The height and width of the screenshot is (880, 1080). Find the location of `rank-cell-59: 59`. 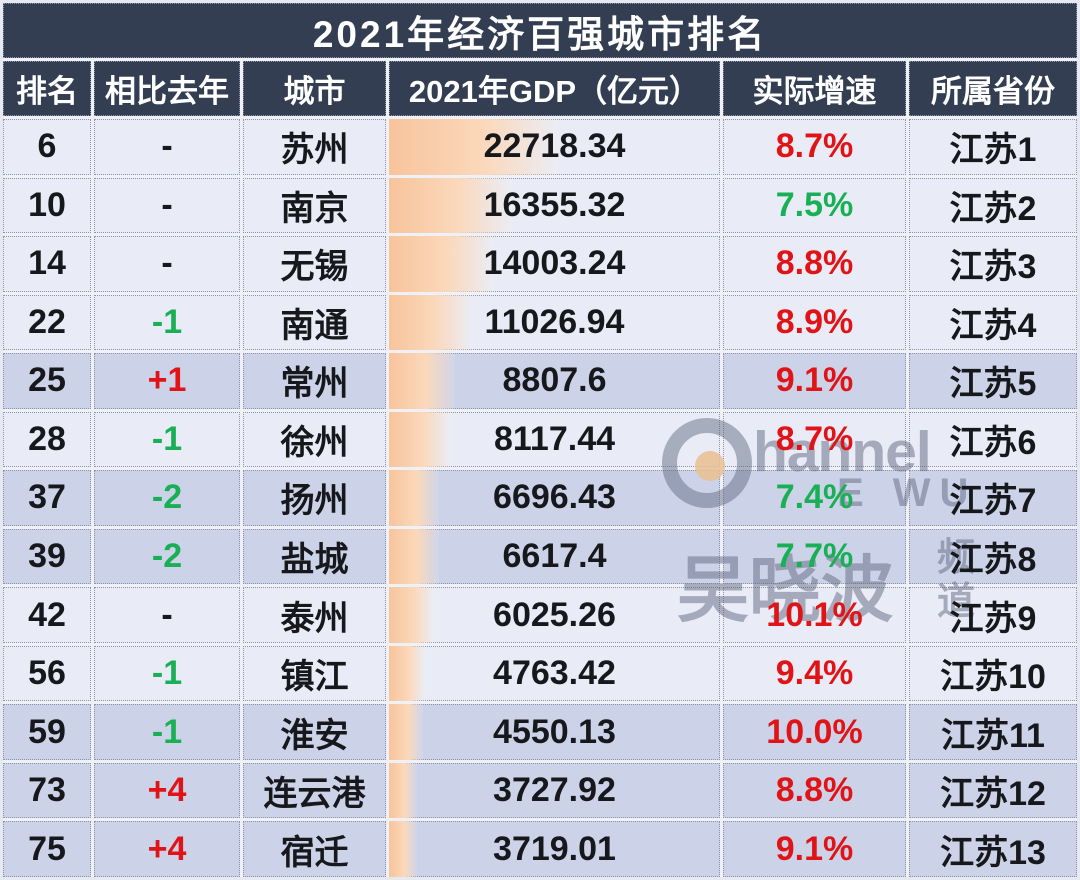

rank-cell-59: 59 is located at coordinates (47, 732).